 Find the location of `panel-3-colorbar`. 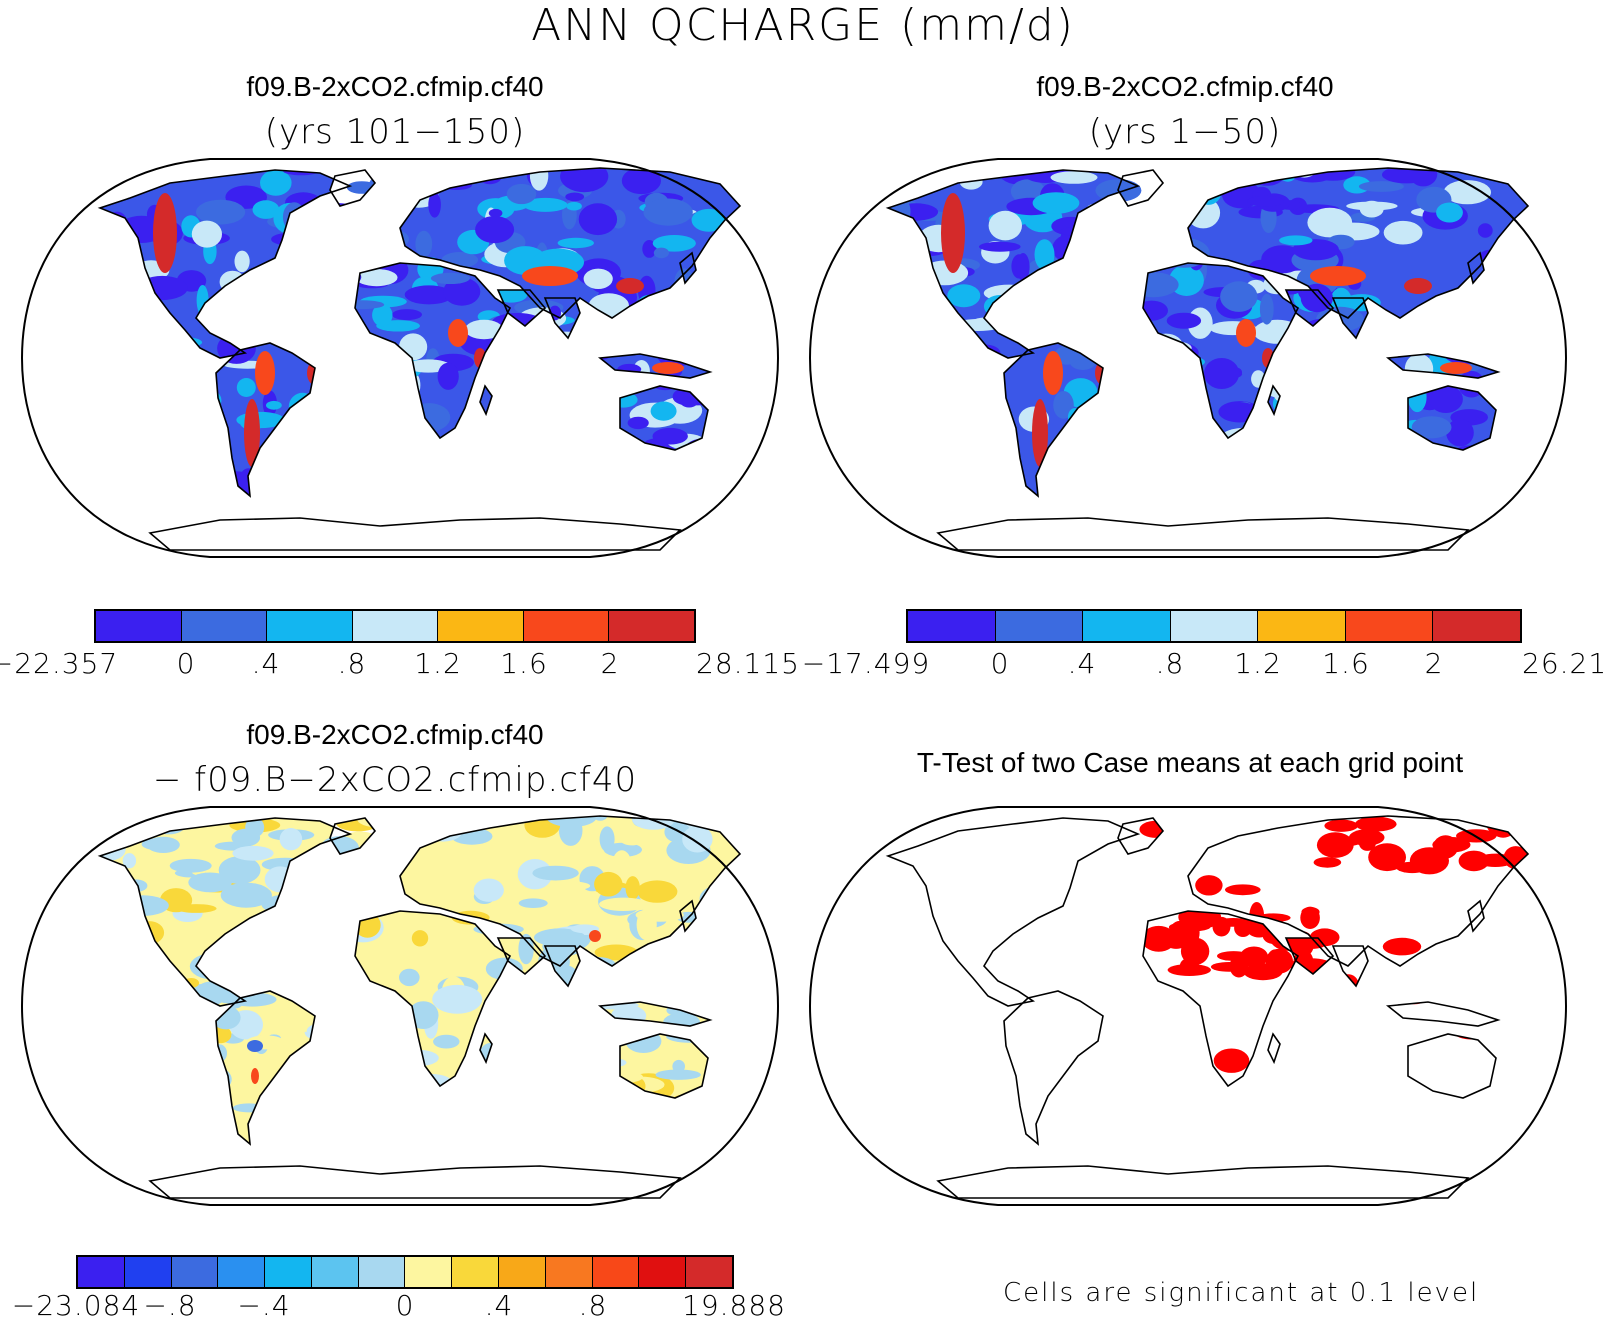

panel-3-colorbar is located at coordinates (405, 1272).